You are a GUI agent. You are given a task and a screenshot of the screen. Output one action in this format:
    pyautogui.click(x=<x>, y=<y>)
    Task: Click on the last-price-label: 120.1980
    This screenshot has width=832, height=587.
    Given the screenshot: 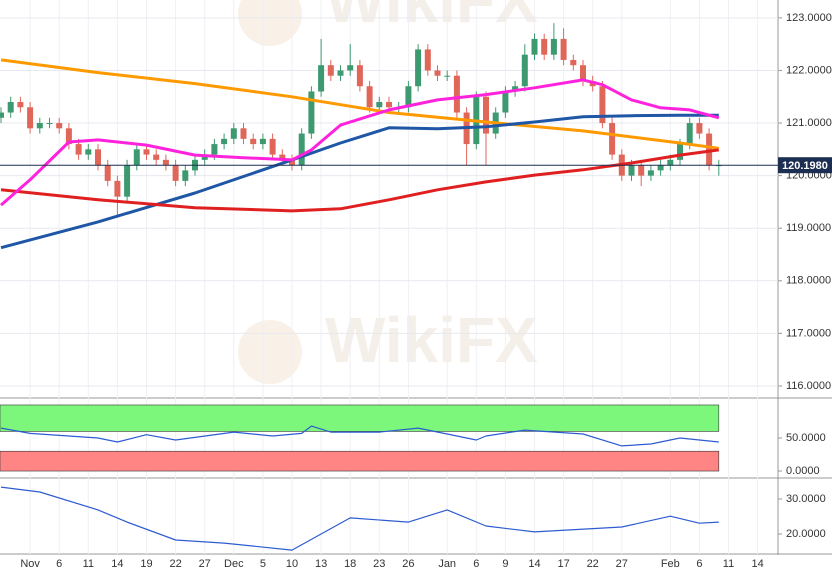 What is the action you would take?
    pyautogui.click(x=805, y=166)
    